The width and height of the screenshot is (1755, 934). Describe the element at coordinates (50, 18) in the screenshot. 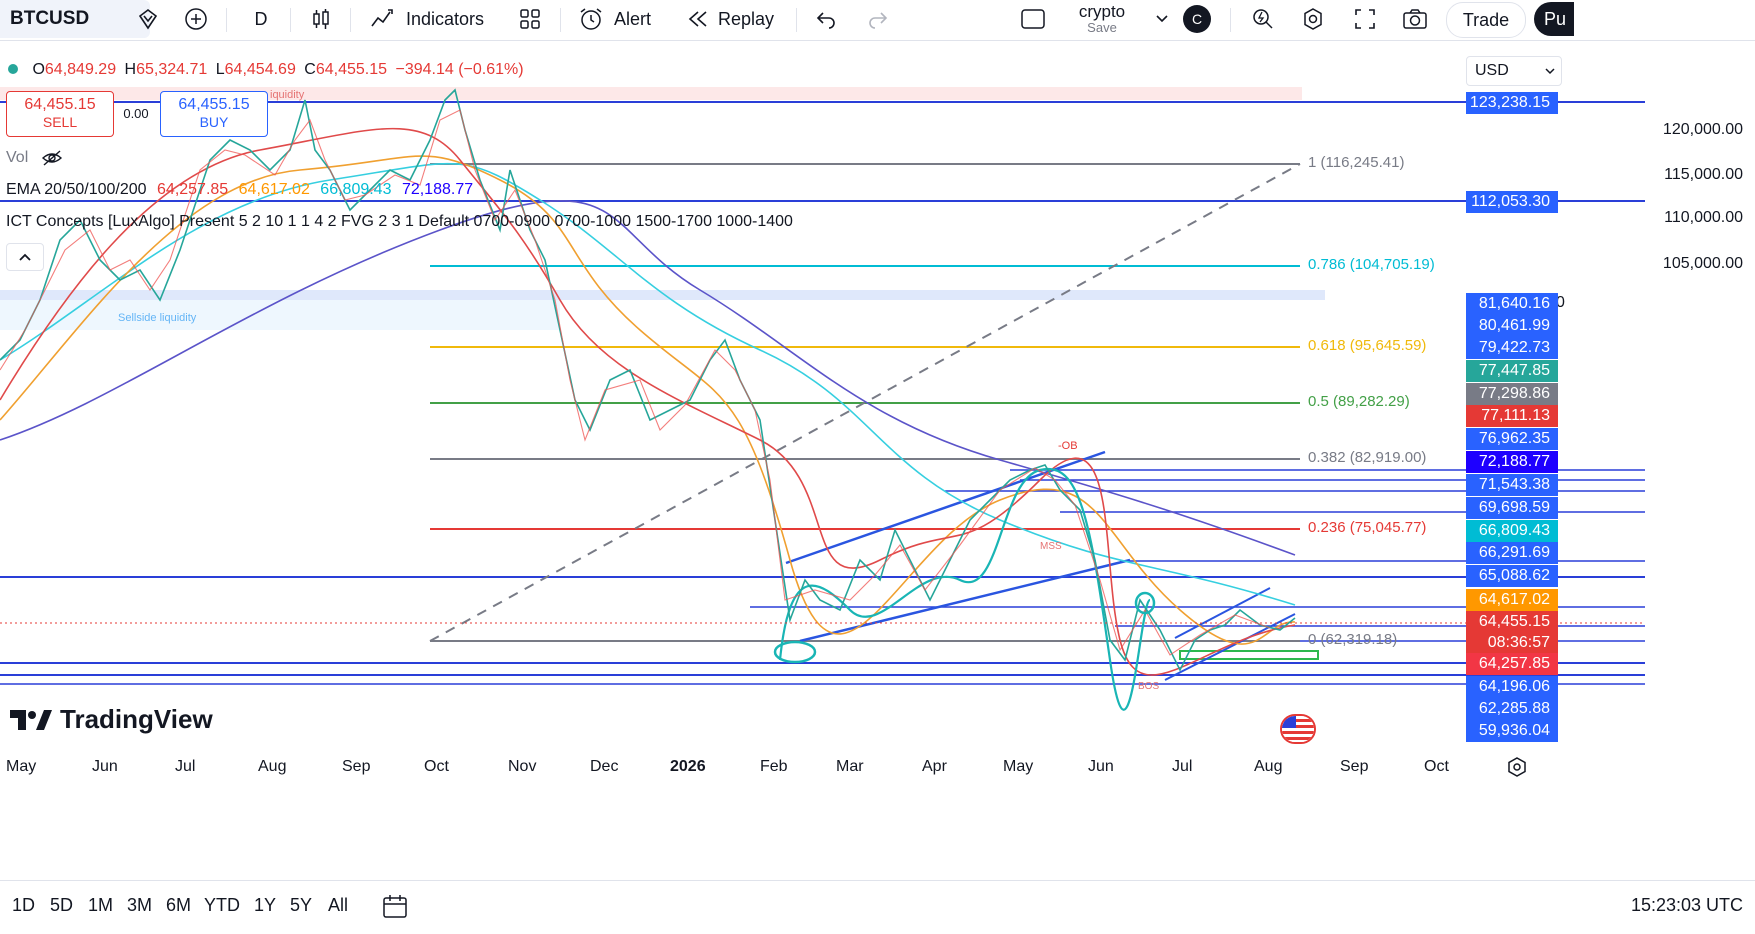

I see `symbol-label: BTCUSD` at that location.